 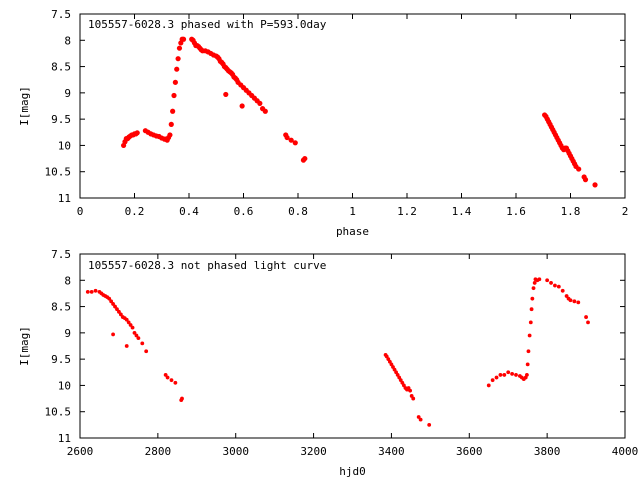 I want to click on y-axis-label: I[mag], so click(x=24, y=106).